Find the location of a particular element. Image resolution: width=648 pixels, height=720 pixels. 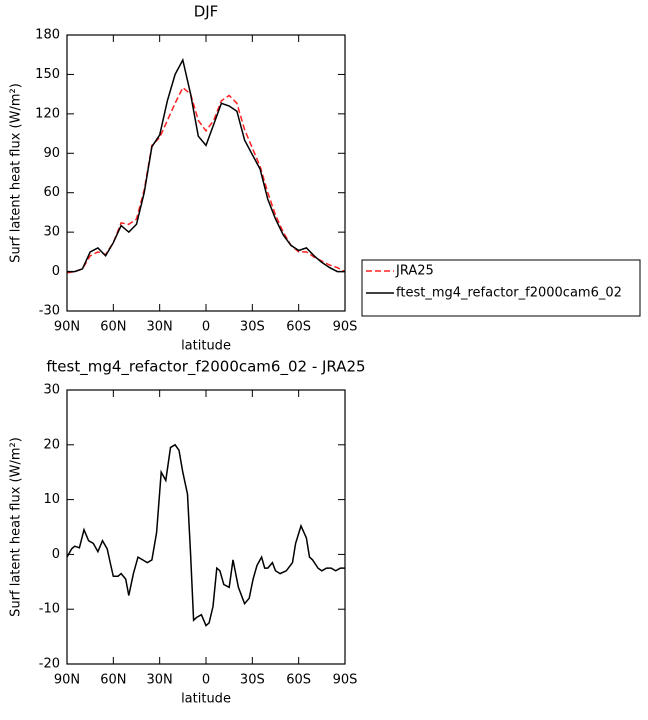

legend-box is located at coordinates (501, 288).